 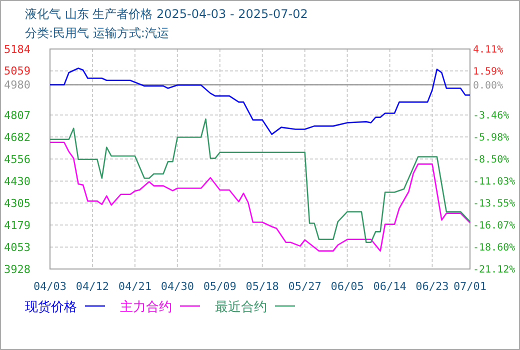 I want to click on x-tick-label: 05/27, so click(x=305, y=286).